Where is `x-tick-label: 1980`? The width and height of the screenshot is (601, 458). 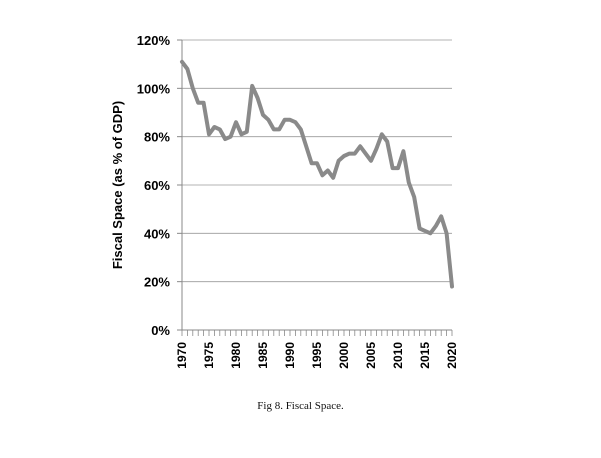
x-tick-label: 1980 is located at coordinates (236, 355).